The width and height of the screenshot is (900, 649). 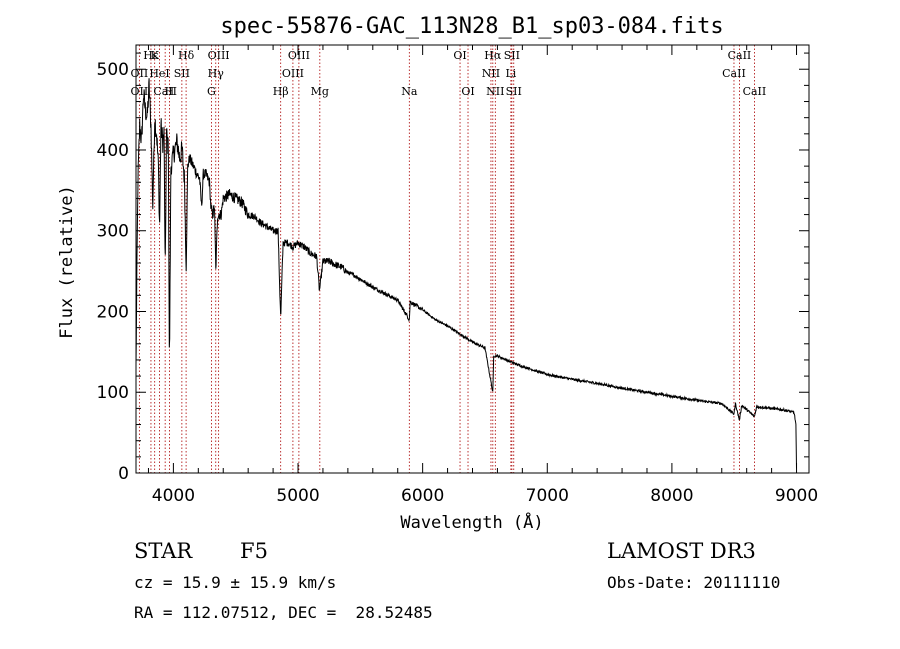 I want to click on spectral-line-label: Hγ, so click(x=216, y=73).